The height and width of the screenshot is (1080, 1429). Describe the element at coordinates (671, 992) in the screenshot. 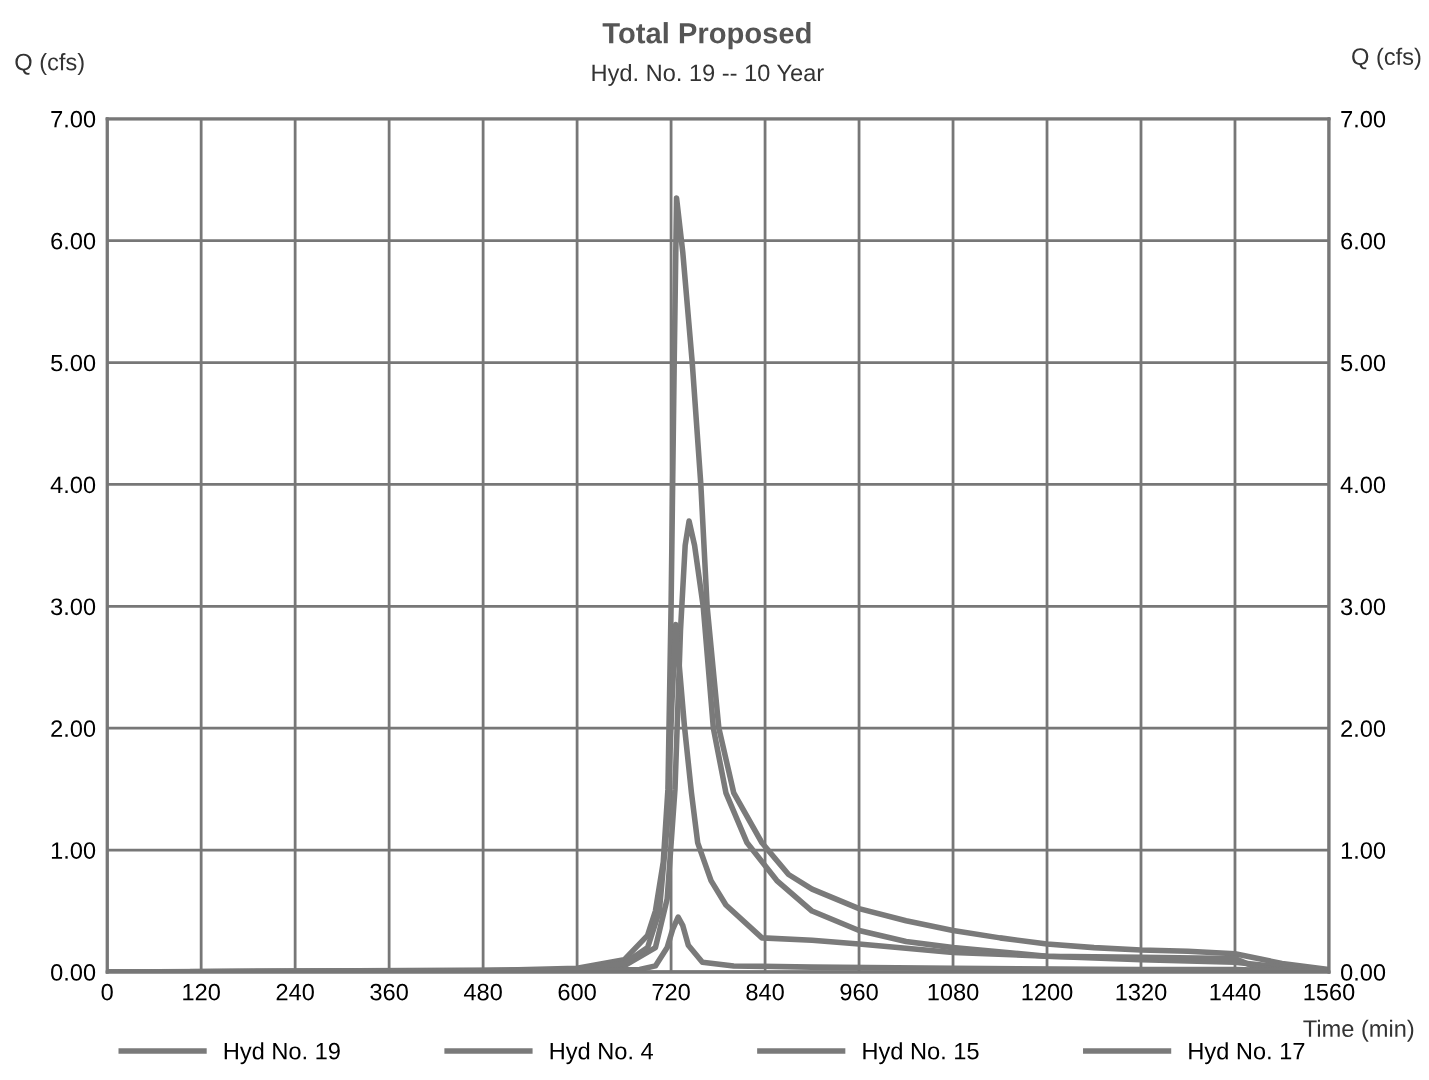

I see `x-tick-label: 720` at that location.